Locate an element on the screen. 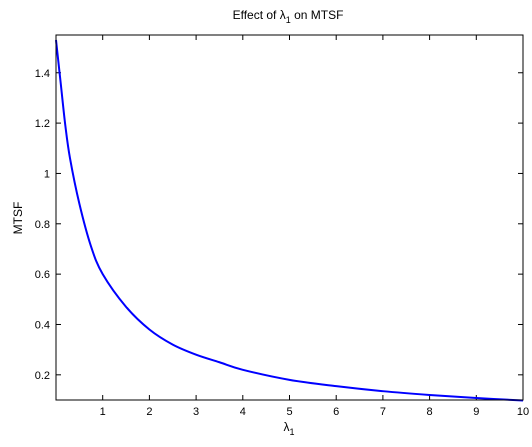 This screenshot has height=447, width=532. y-tick-label: 0.6 is located at coordinates (42, 275).